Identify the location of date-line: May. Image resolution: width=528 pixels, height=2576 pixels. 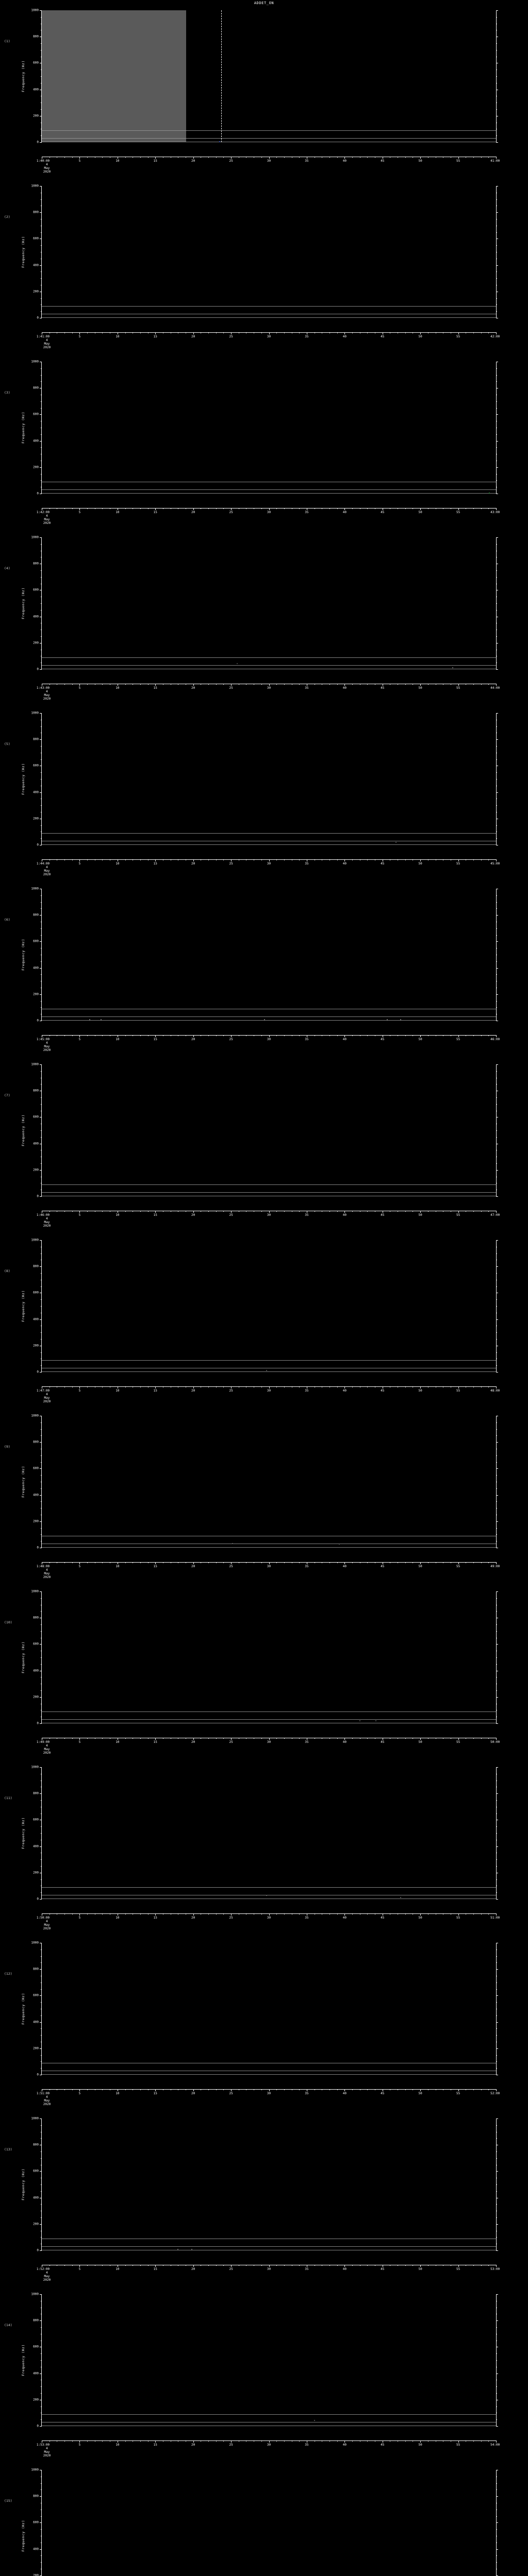
(47, 168).